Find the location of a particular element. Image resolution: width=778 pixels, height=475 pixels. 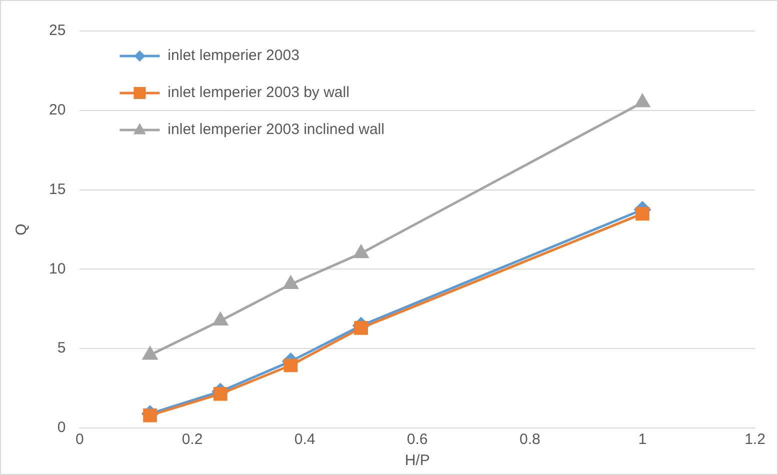

x-tick-label: 0 is located at coordinates (80, 439).